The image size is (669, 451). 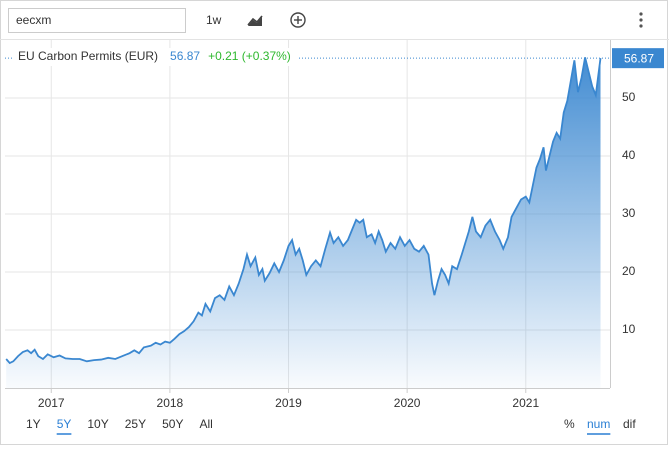 I want to click on x-tick-label: 2020, so click(x=407, y=403).